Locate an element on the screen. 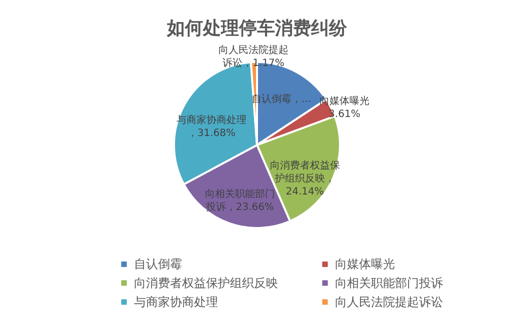  legend-label: 向消费者权益保护组织反映 is located at coordinates (206, 283).